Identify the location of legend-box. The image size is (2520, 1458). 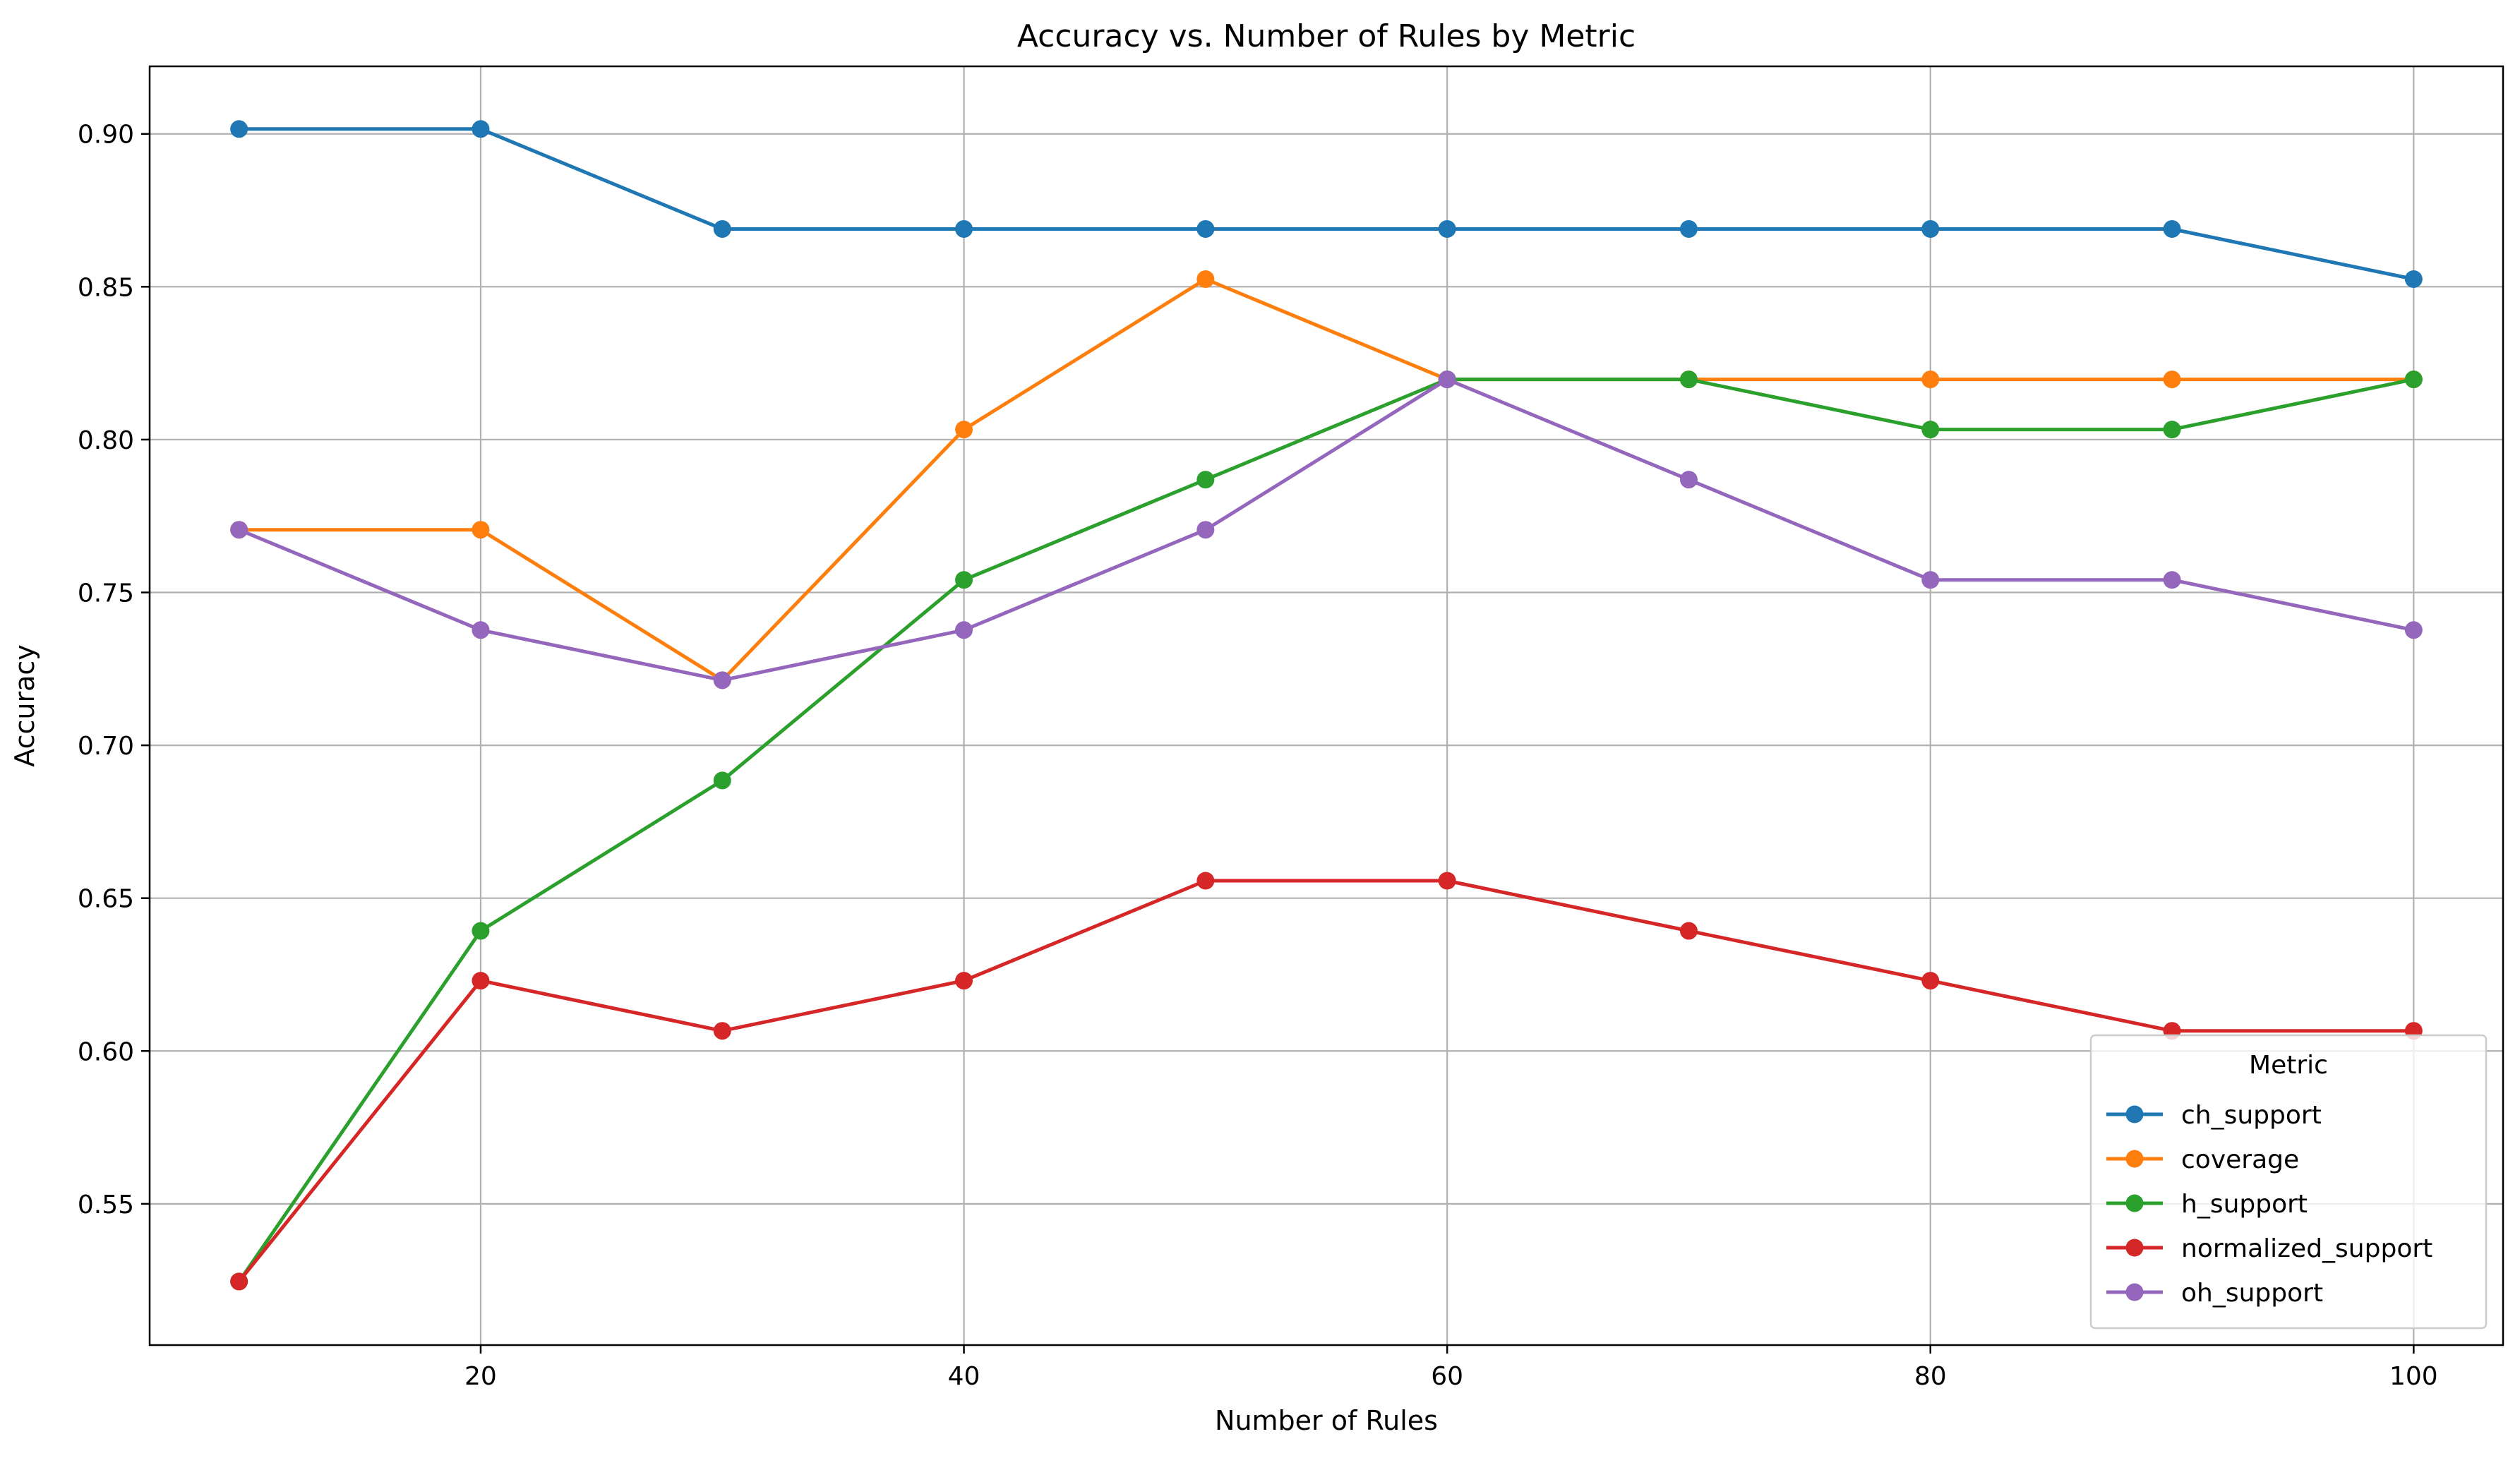
(2289, 1182).